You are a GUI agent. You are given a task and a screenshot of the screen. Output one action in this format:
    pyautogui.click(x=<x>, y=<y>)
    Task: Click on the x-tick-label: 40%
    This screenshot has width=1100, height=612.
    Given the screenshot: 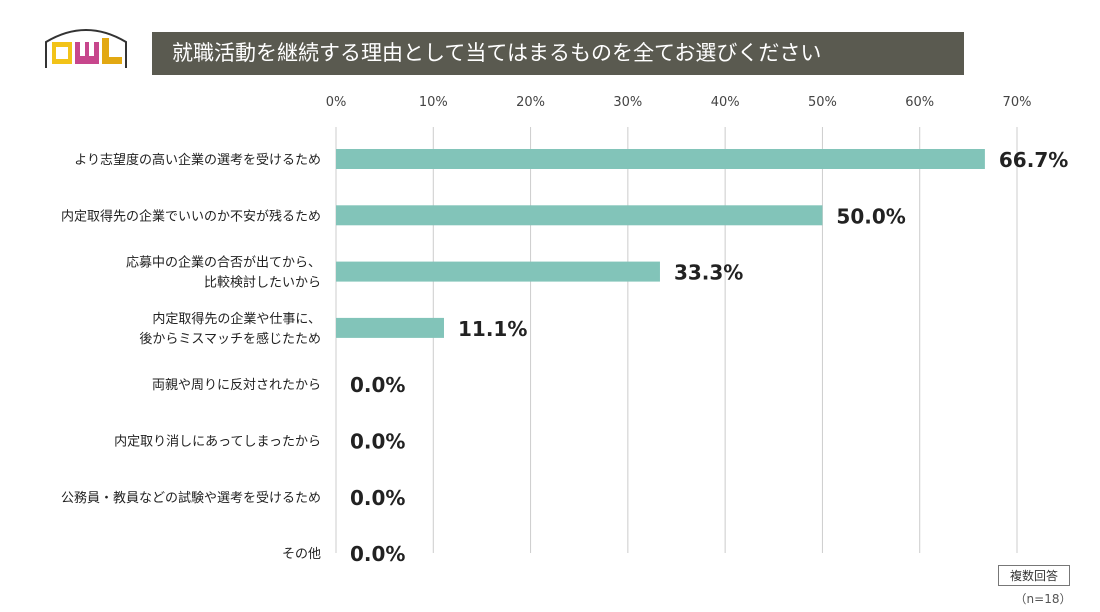 What is the action you would take?
    pyautogui.click(x=725, y=102)
    